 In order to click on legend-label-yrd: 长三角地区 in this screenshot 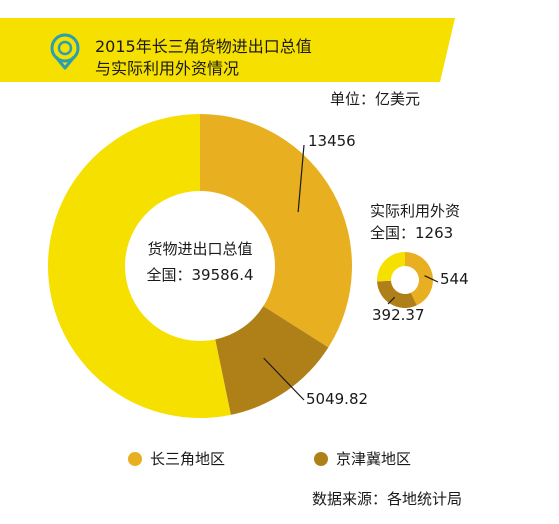, I will do `click(188, 459)`.